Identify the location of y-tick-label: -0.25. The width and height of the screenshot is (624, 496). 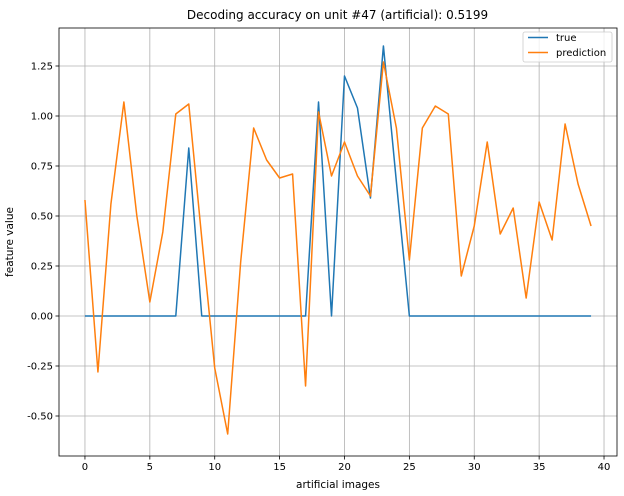
(40, 367).